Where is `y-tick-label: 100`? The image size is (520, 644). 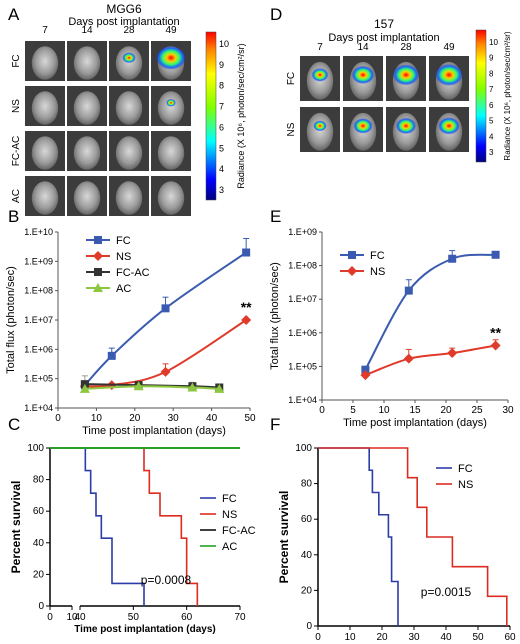 y-tick-label: 100 is located at coordinates (35, 448).